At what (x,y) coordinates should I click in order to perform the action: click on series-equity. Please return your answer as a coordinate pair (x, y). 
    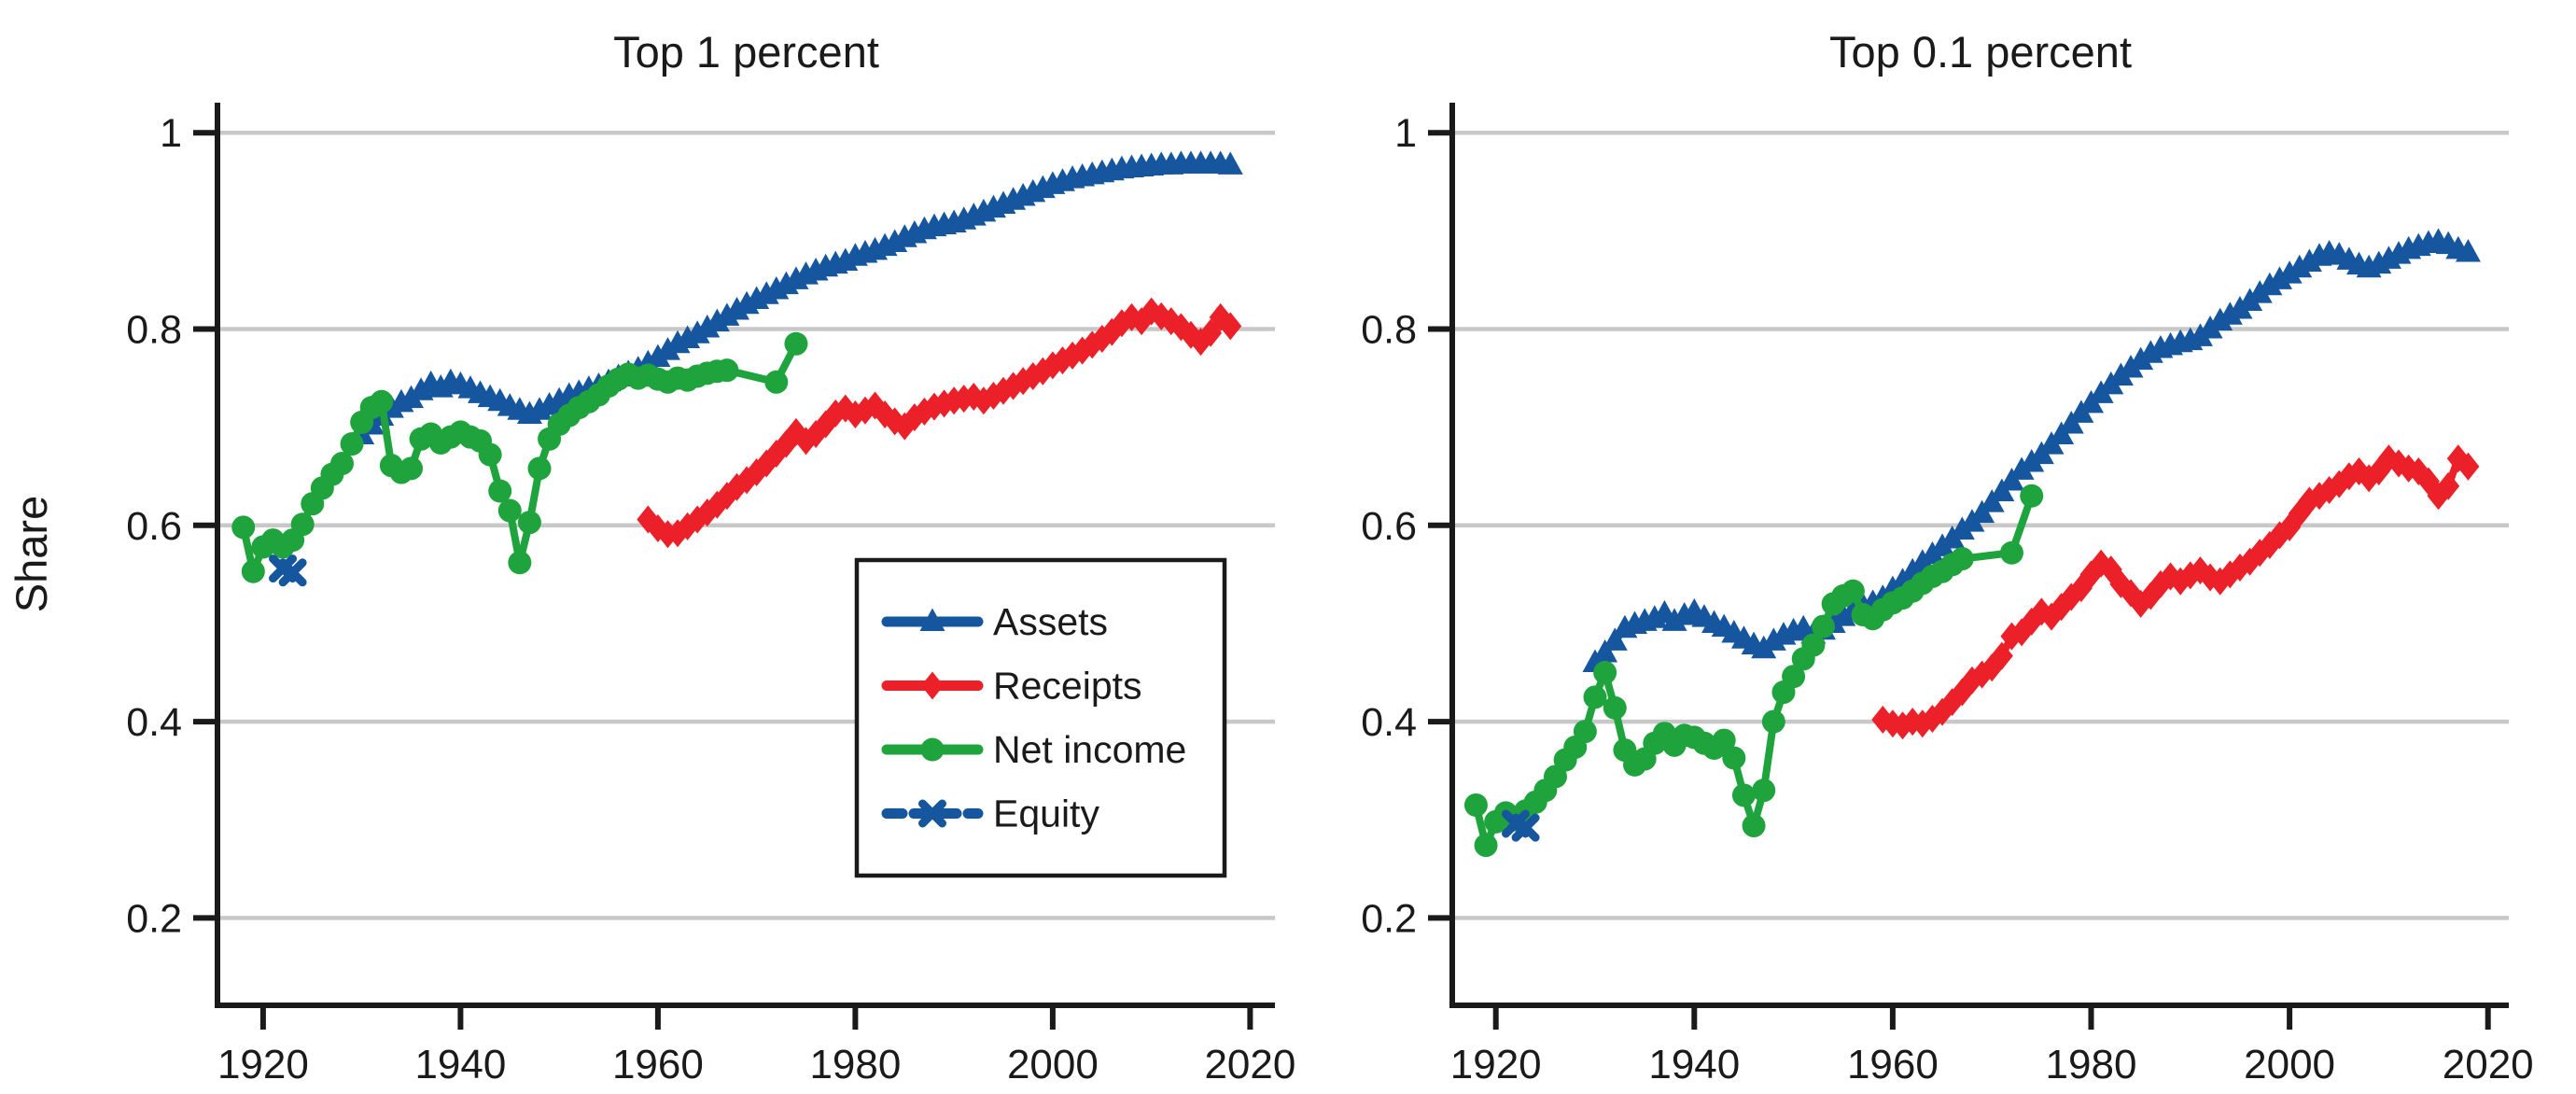
    Looking at the image, I should click on (1520, 825).